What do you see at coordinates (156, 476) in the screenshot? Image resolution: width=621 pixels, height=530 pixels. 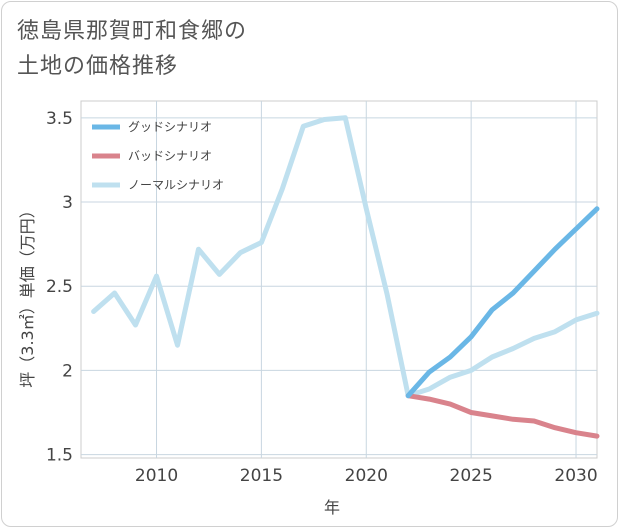 I see `x-tick-label: 2010` at bounding box center [156, 476].